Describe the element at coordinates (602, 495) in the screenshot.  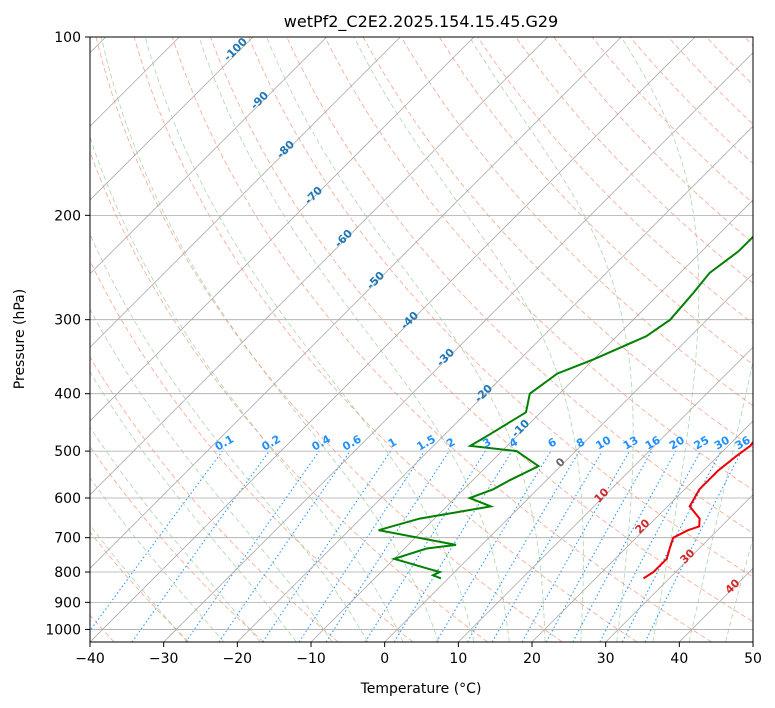
I see `moist-adiabat-label: 10` at that location.